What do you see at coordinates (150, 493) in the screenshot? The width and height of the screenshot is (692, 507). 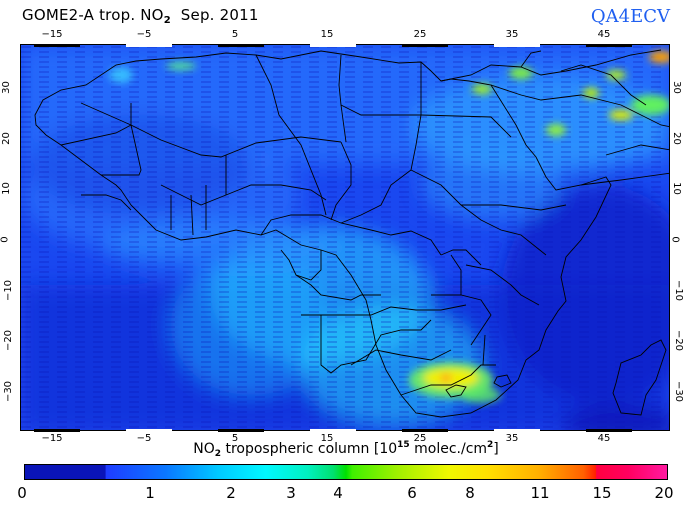 I see `colorbar-tick-label: 1` at bounding box center [150, 493].